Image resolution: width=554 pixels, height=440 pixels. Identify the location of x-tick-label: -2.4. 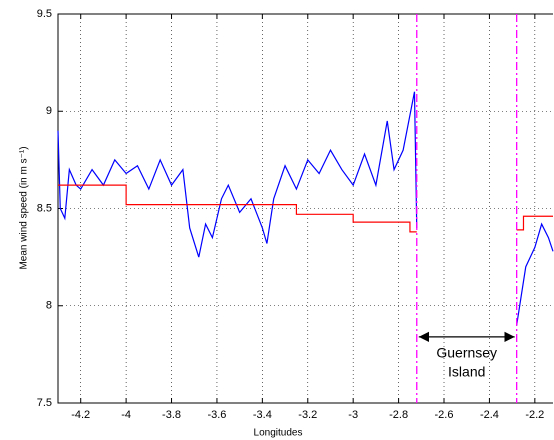
(489, 415).